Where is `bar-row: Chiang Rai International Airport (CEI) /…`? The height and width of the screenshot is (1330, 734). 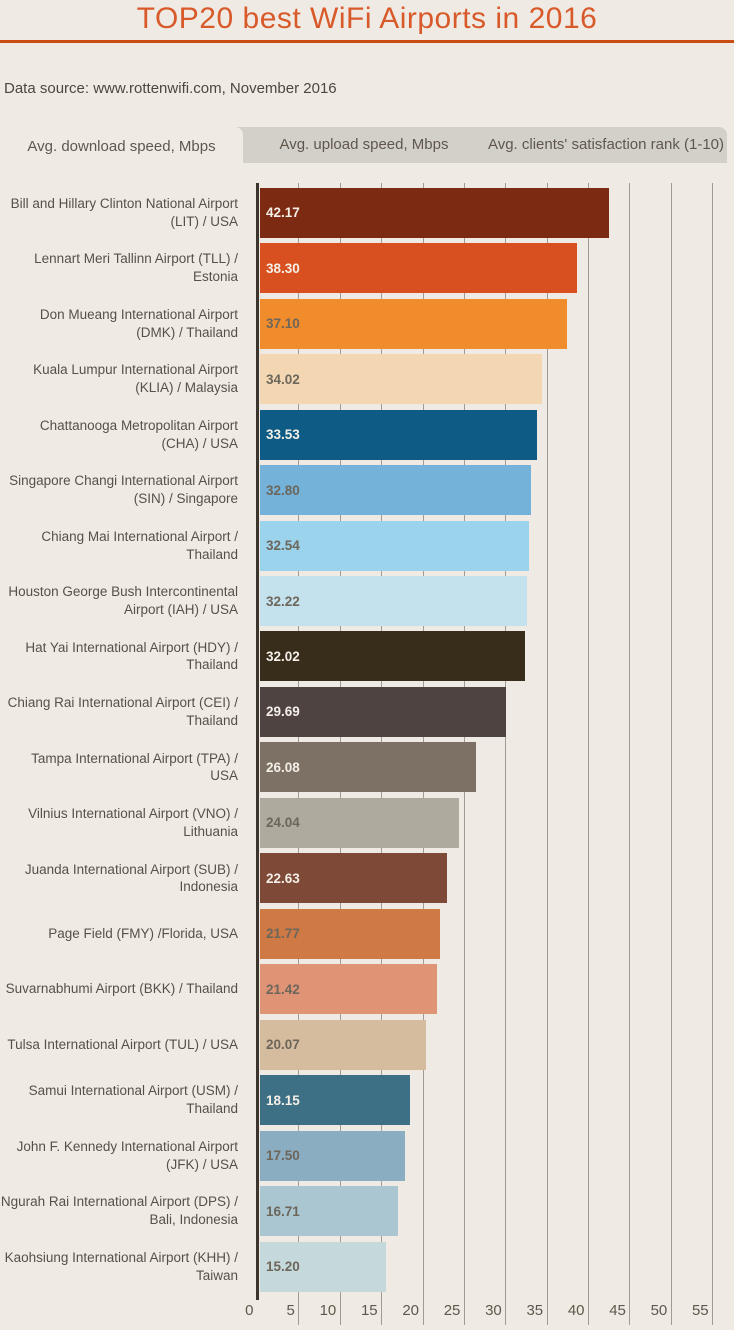
bar-row: Chiang Rai International Airport (CEI) /… is located at coordinates (367, 711).